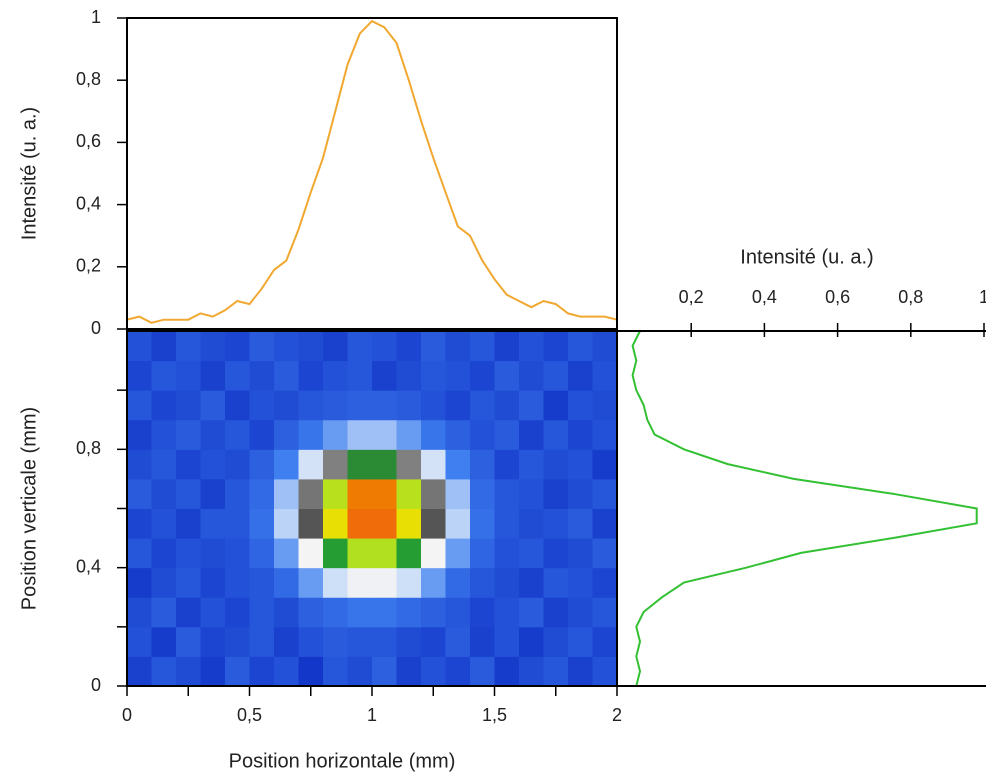  I want to click on y-tick-label: 0,4, so click(88, 203).